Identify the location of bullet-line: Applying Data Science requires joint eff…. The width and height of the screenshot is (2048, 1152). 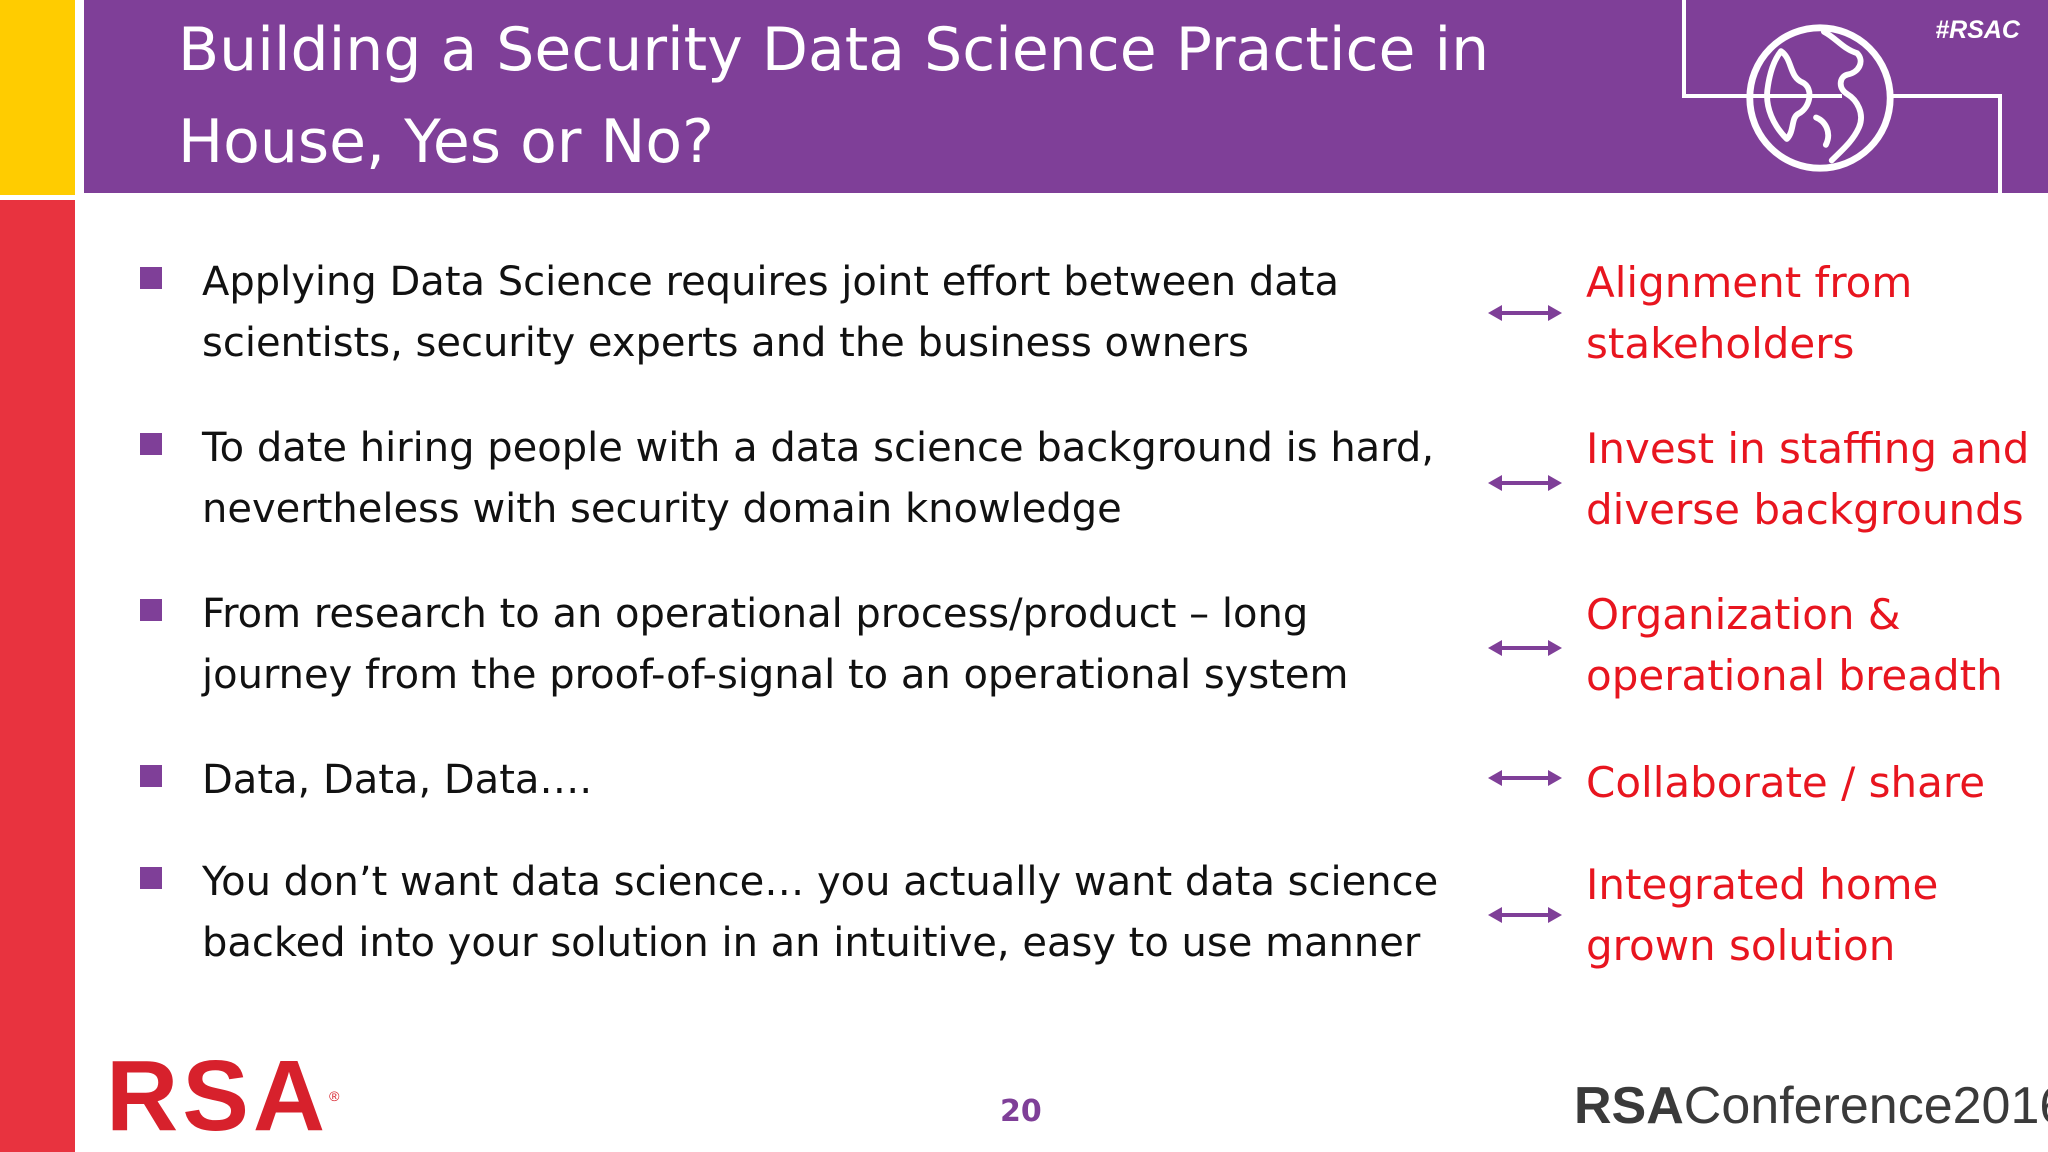
(770, 282).